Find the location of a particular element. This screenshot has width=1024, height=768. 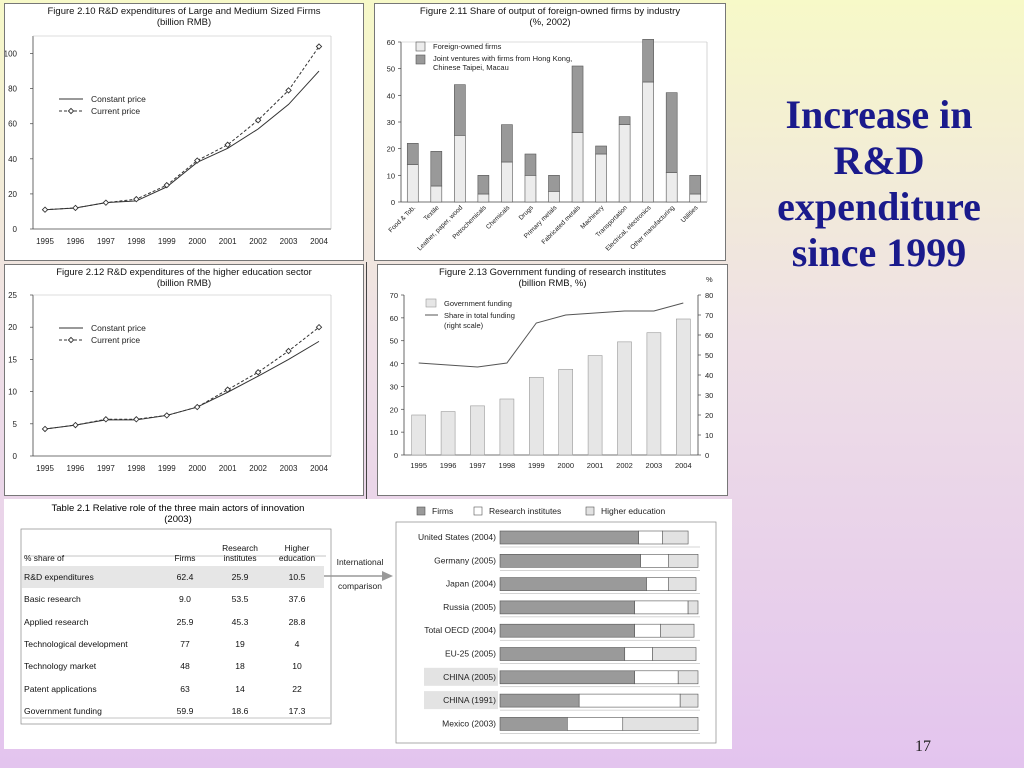

series-line is located at coordinates (182, 140).